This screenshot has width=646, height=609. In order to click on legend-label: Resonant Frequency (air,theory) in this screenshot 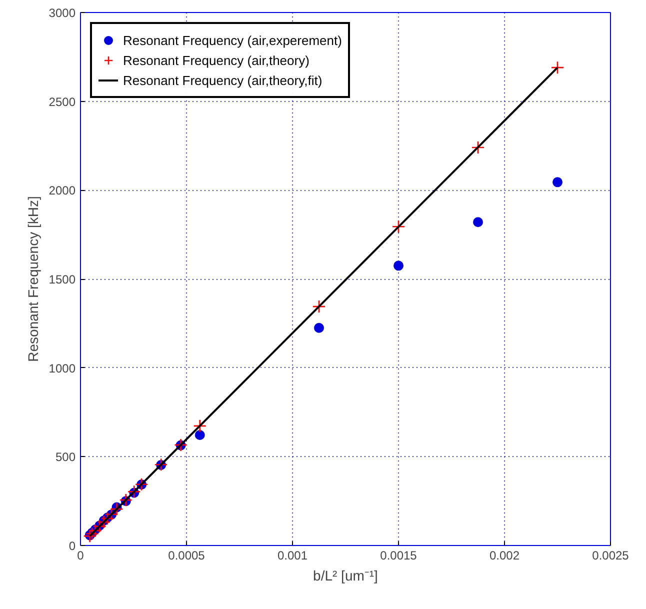, I will do `click(216, 60)`.